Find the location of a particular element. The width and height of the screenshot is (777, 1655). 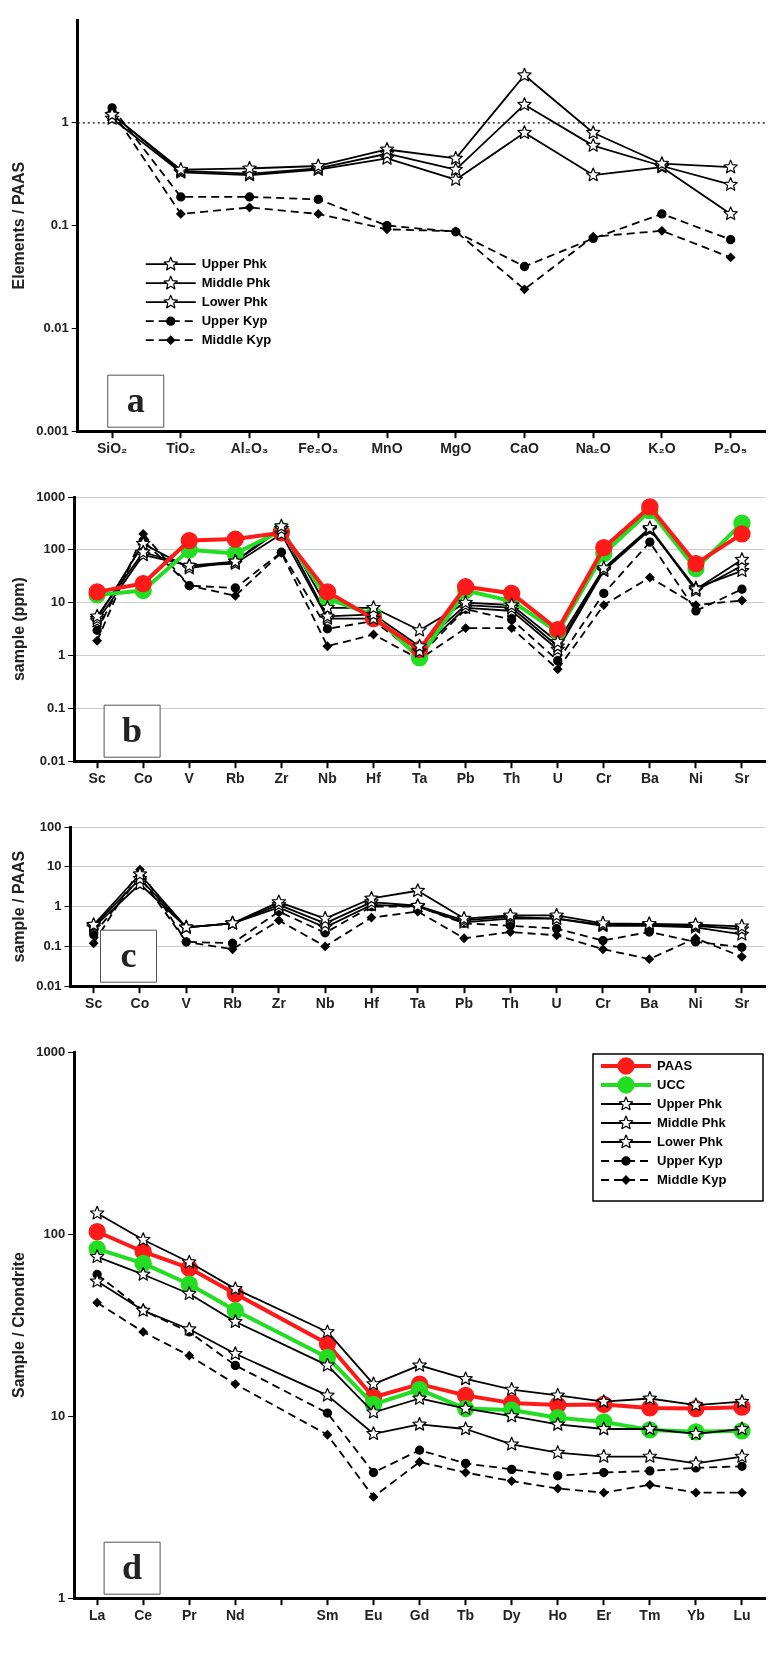

y-tick-label: 0.001 is located at coordinates (52, 430).